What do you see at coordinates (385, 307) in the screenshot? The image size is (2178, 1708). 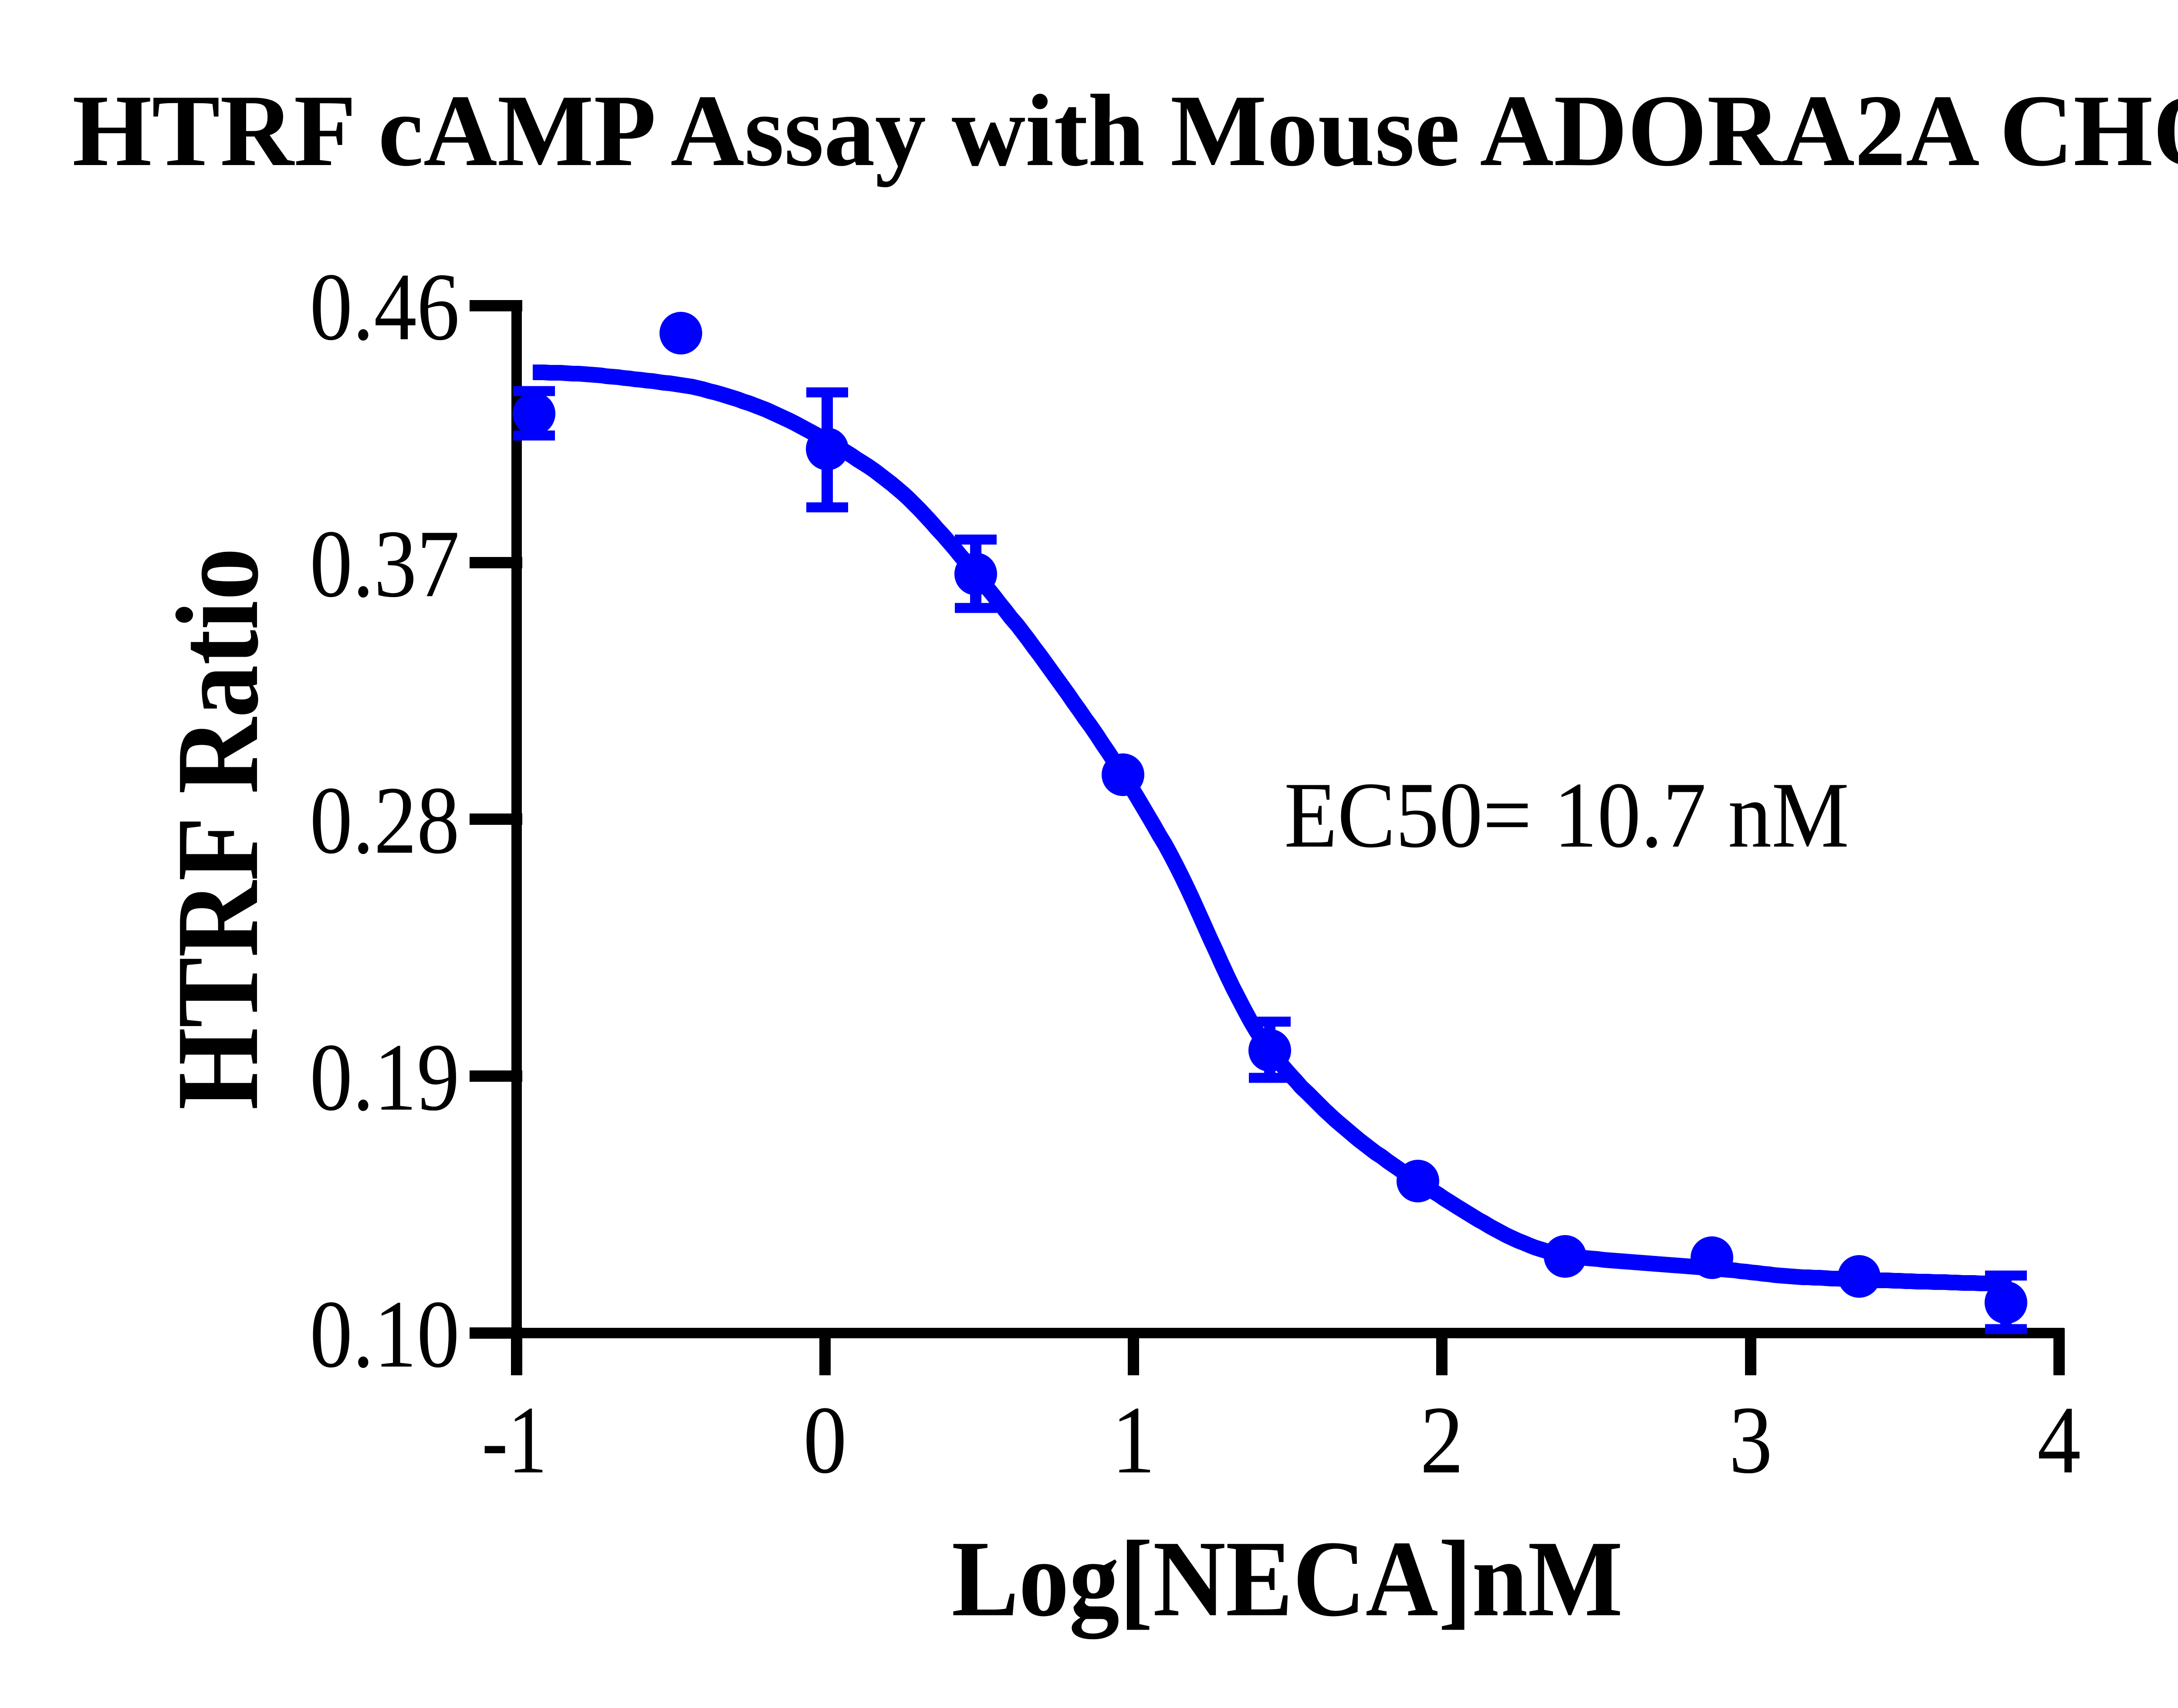 I see `svg-text: 0.46` at bounding box center [385, 307].